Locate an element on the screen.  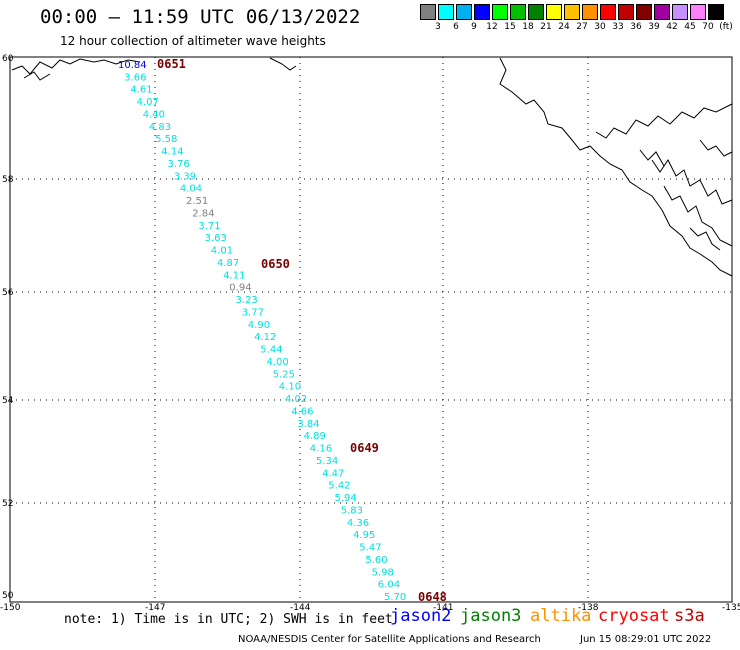
color-scale-label: 45 is located at coordinates (690, 27).